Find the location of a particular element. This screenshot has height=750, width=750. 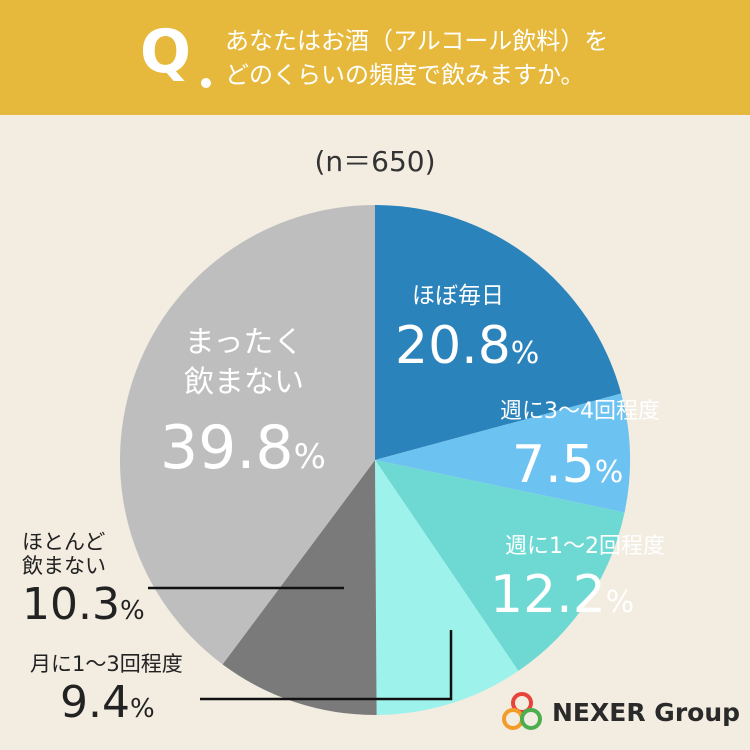

pie-slice-hobo-mainichi is located at coordinates (498, 332).